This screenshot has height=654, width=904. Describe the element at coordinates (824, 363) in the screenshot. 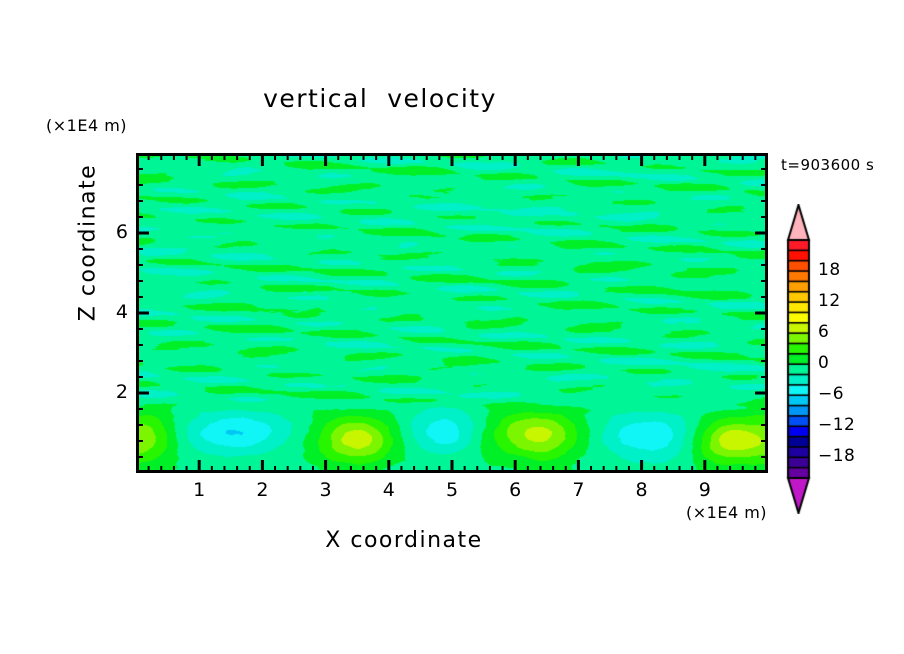

I see `colorbar-tick-label: 0` at that location.